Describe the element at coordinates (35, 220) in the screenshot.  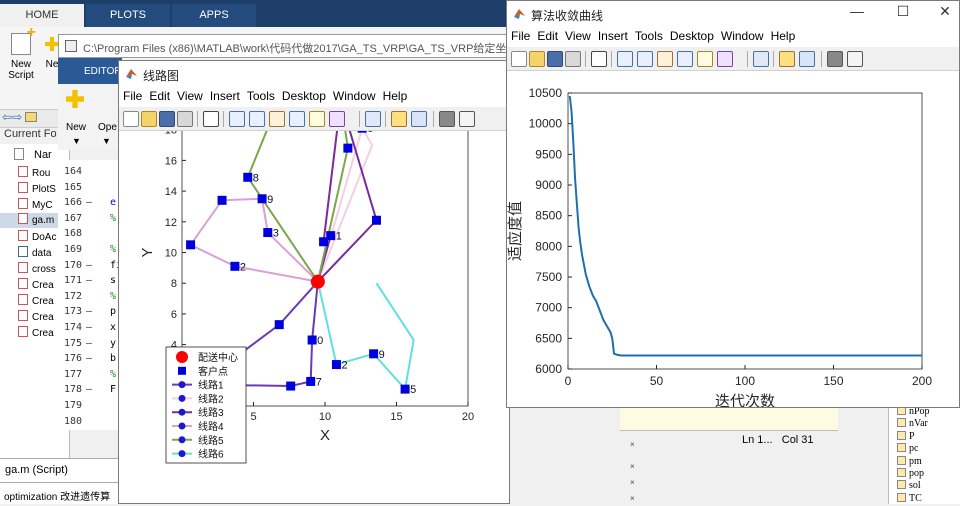
I see `folder-item-selected: ga.m` at that location.